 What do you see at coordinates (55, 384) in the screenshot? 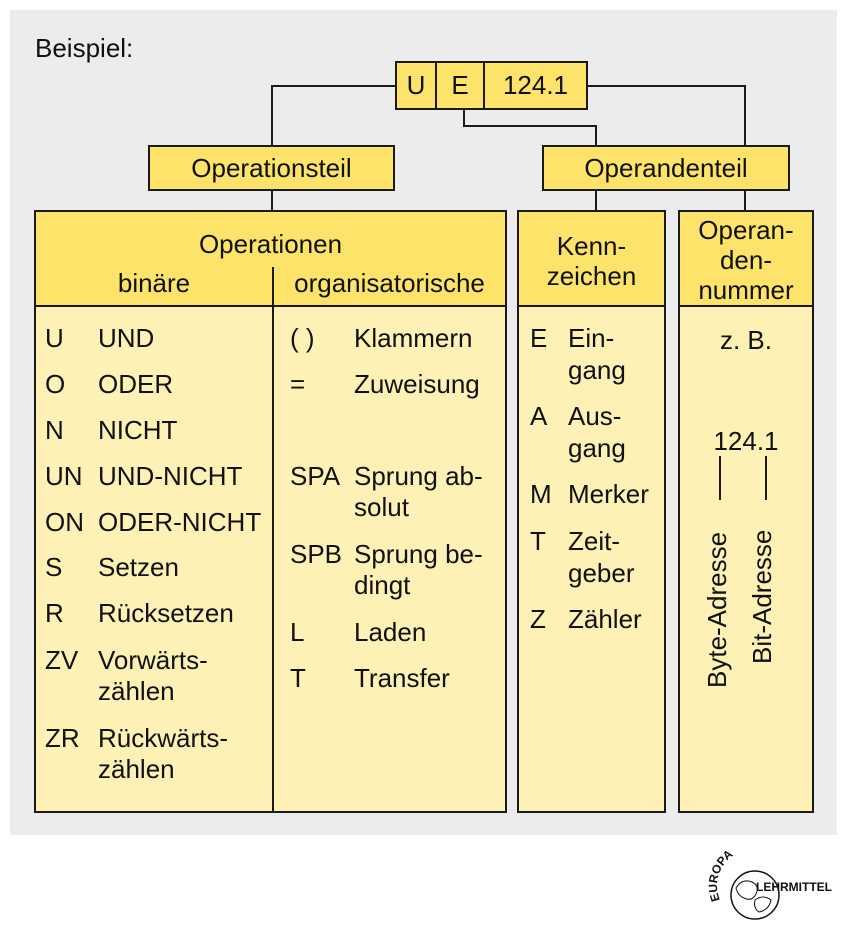
I see `binary-code: O` at bounding box center [55, 384].